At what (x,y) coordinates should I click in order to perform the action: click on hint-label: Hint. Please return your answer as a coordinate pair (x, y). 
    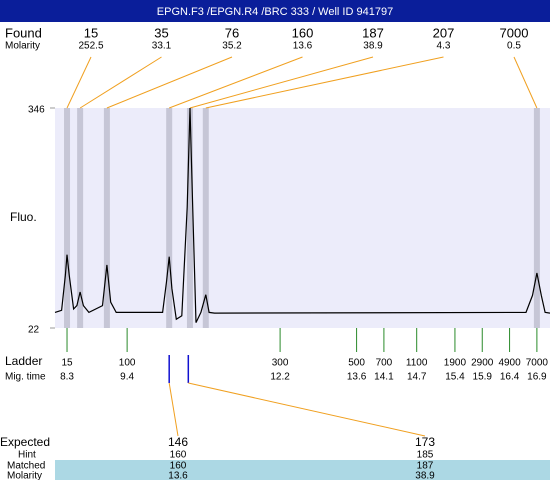
    Looking at the image, I should click on (27, 455).